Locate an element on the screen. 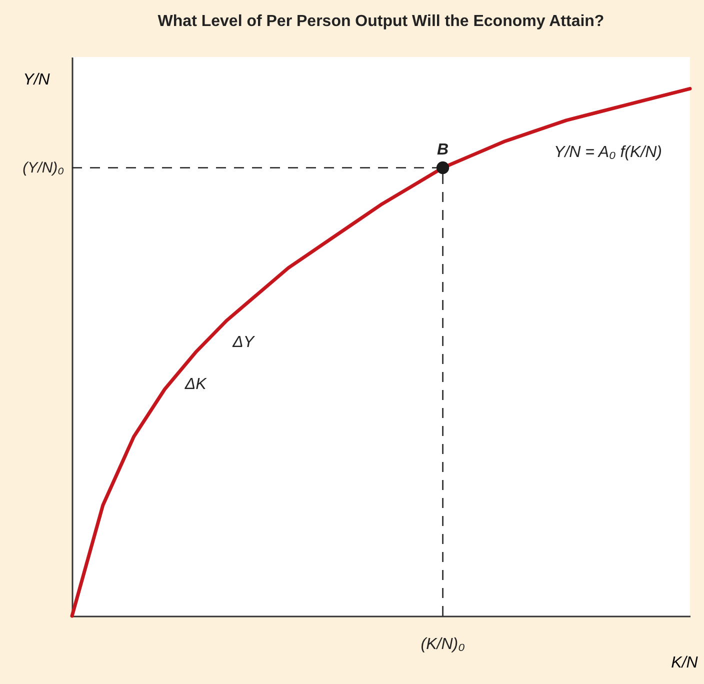 This screenshot has height=684, width=704. annotation: Y/N = A₀ f(K/N) is located at coordinates (608, 152).